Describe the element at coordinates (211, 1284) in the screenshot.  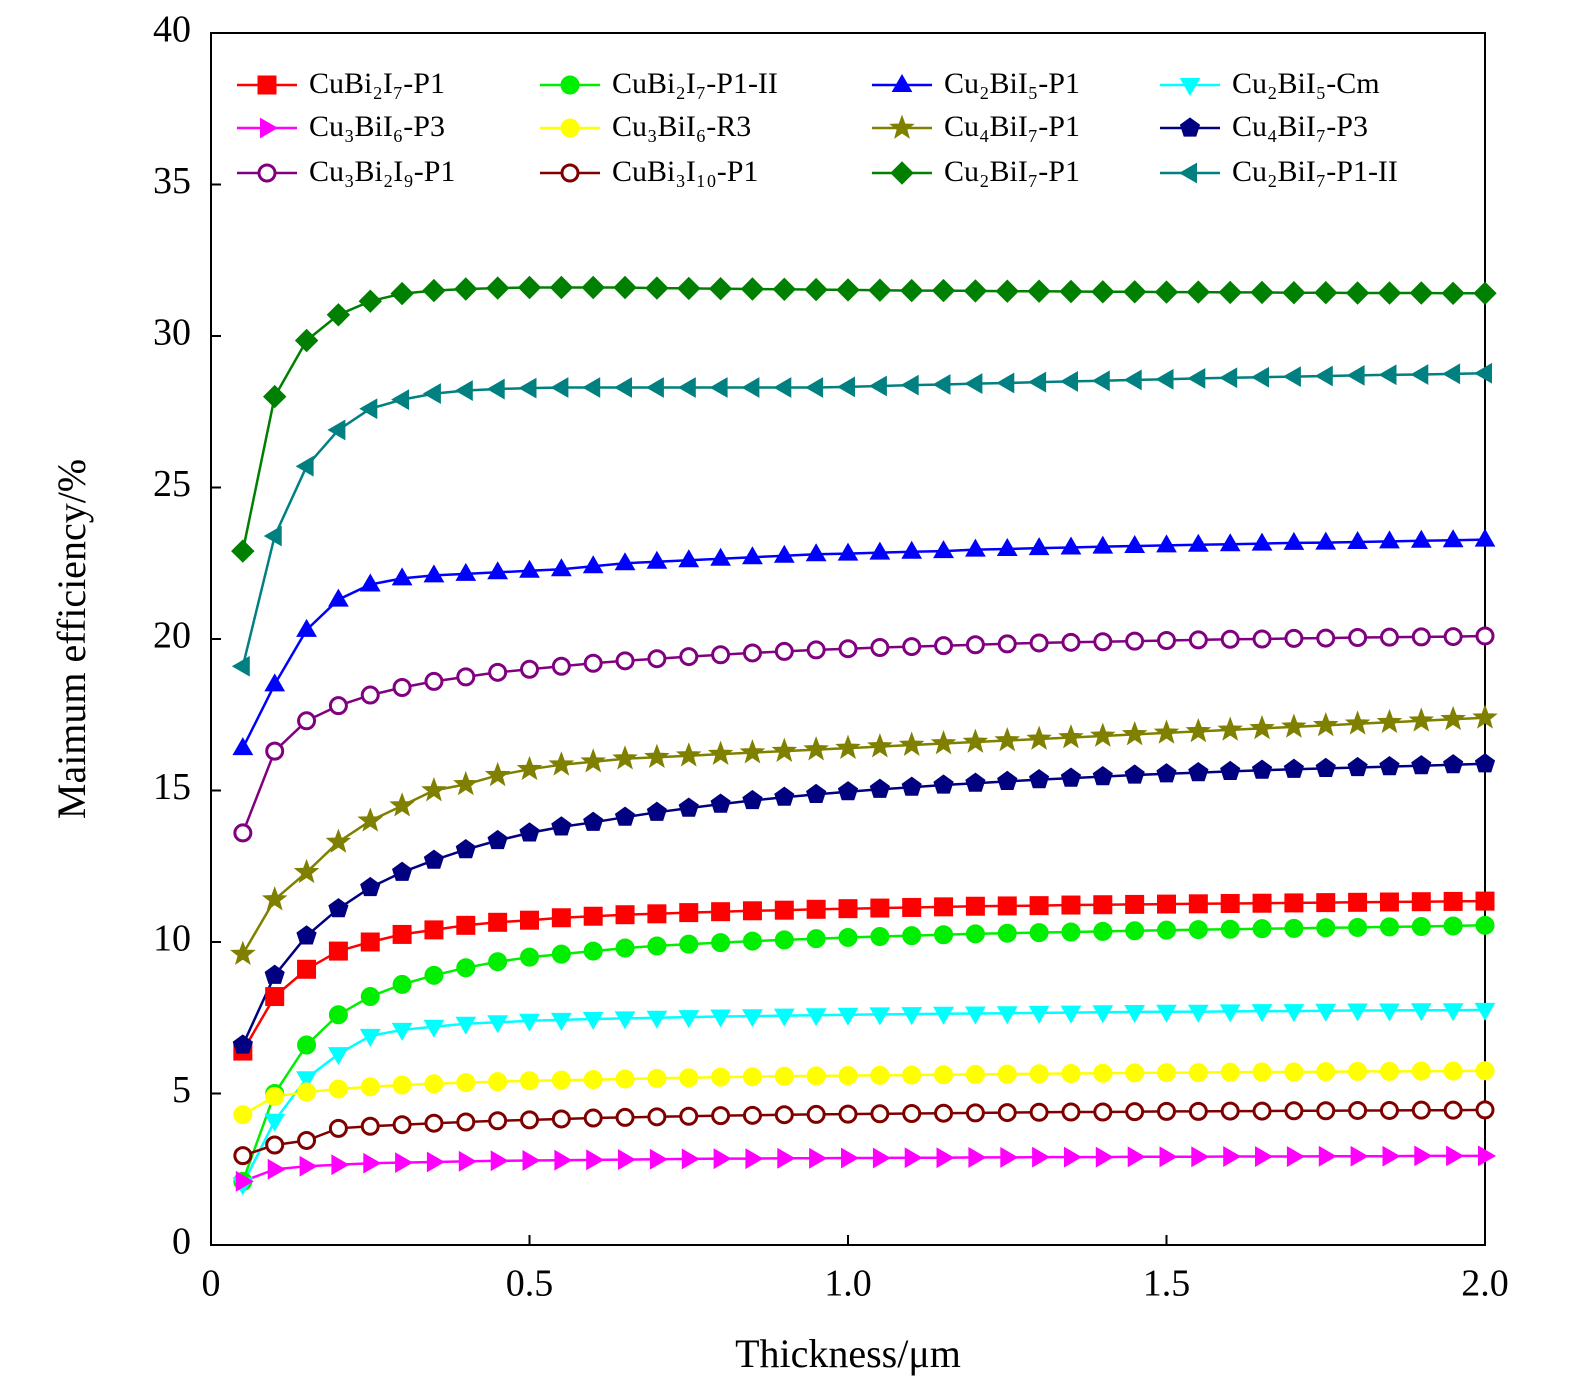
I see `x-tick-label: 0` at that location.